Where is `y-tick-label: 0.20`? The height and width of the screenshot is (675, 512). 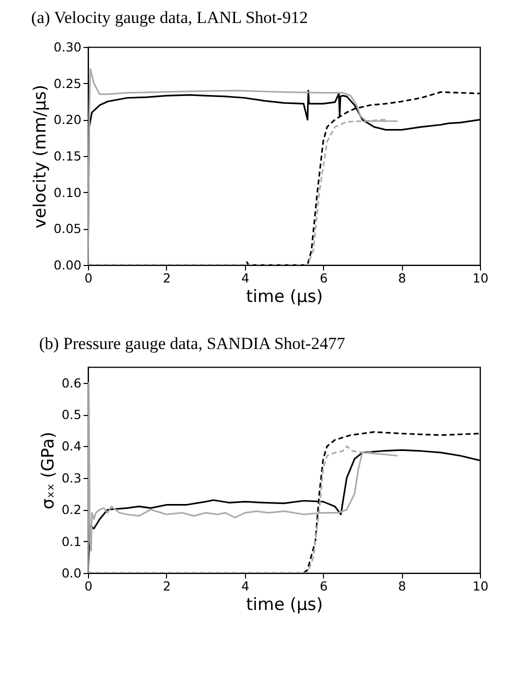
y-tick-label: 0.20 is located at coordinates (68, 120).